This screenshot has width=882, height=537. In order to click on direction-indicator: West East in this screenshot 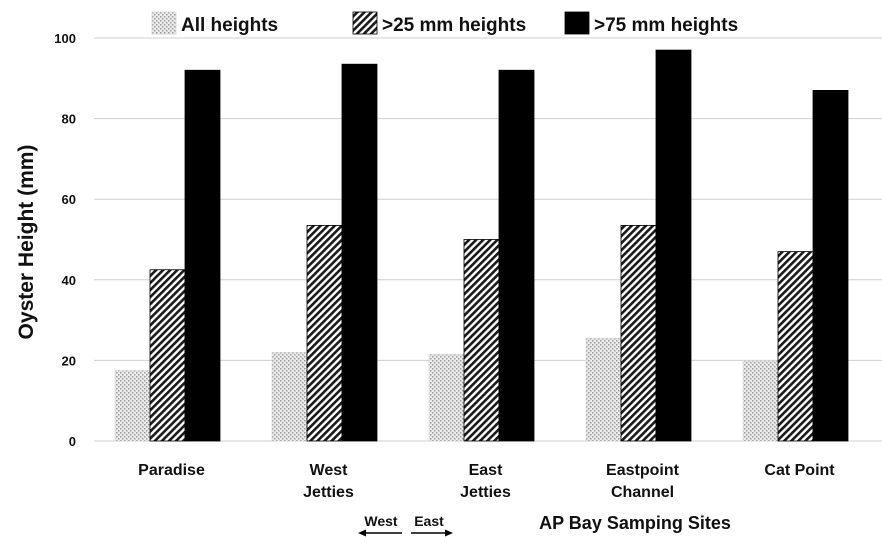, I will do `click(405, 525)`.